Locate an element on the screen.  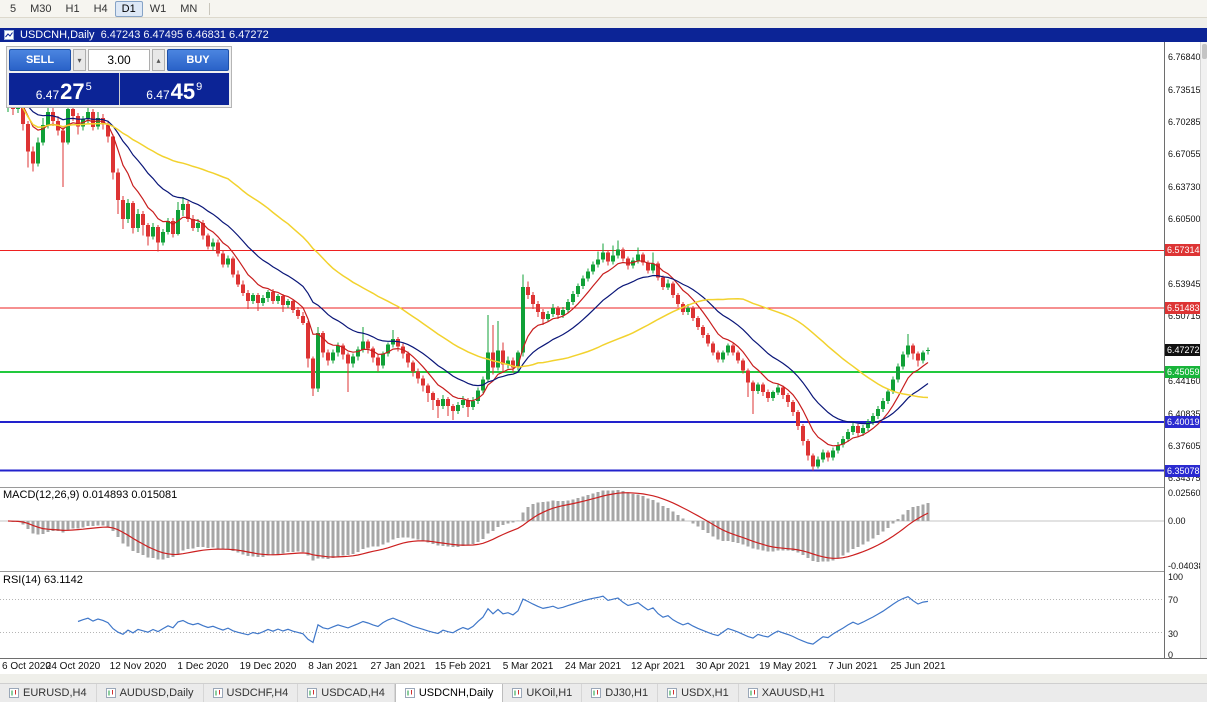
rsi-axis-label: 0 is located at coordinates (1171, 655).